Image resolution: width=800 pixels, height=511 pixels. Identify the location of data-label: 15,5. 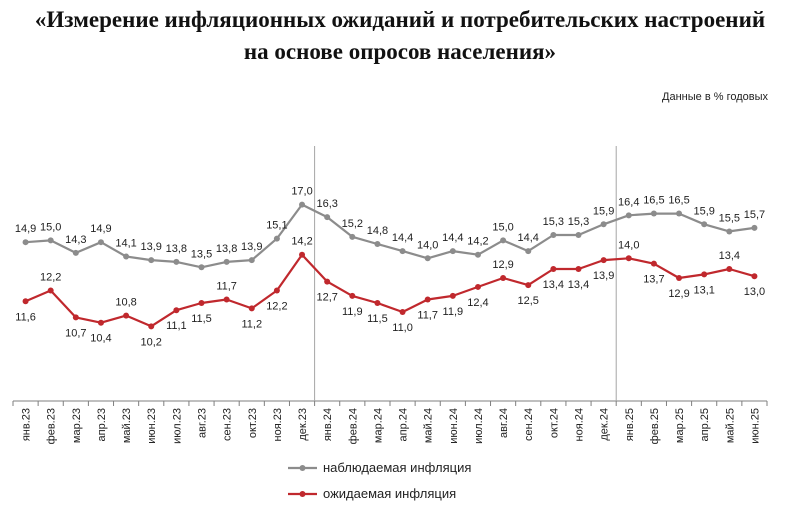
(729, 218).